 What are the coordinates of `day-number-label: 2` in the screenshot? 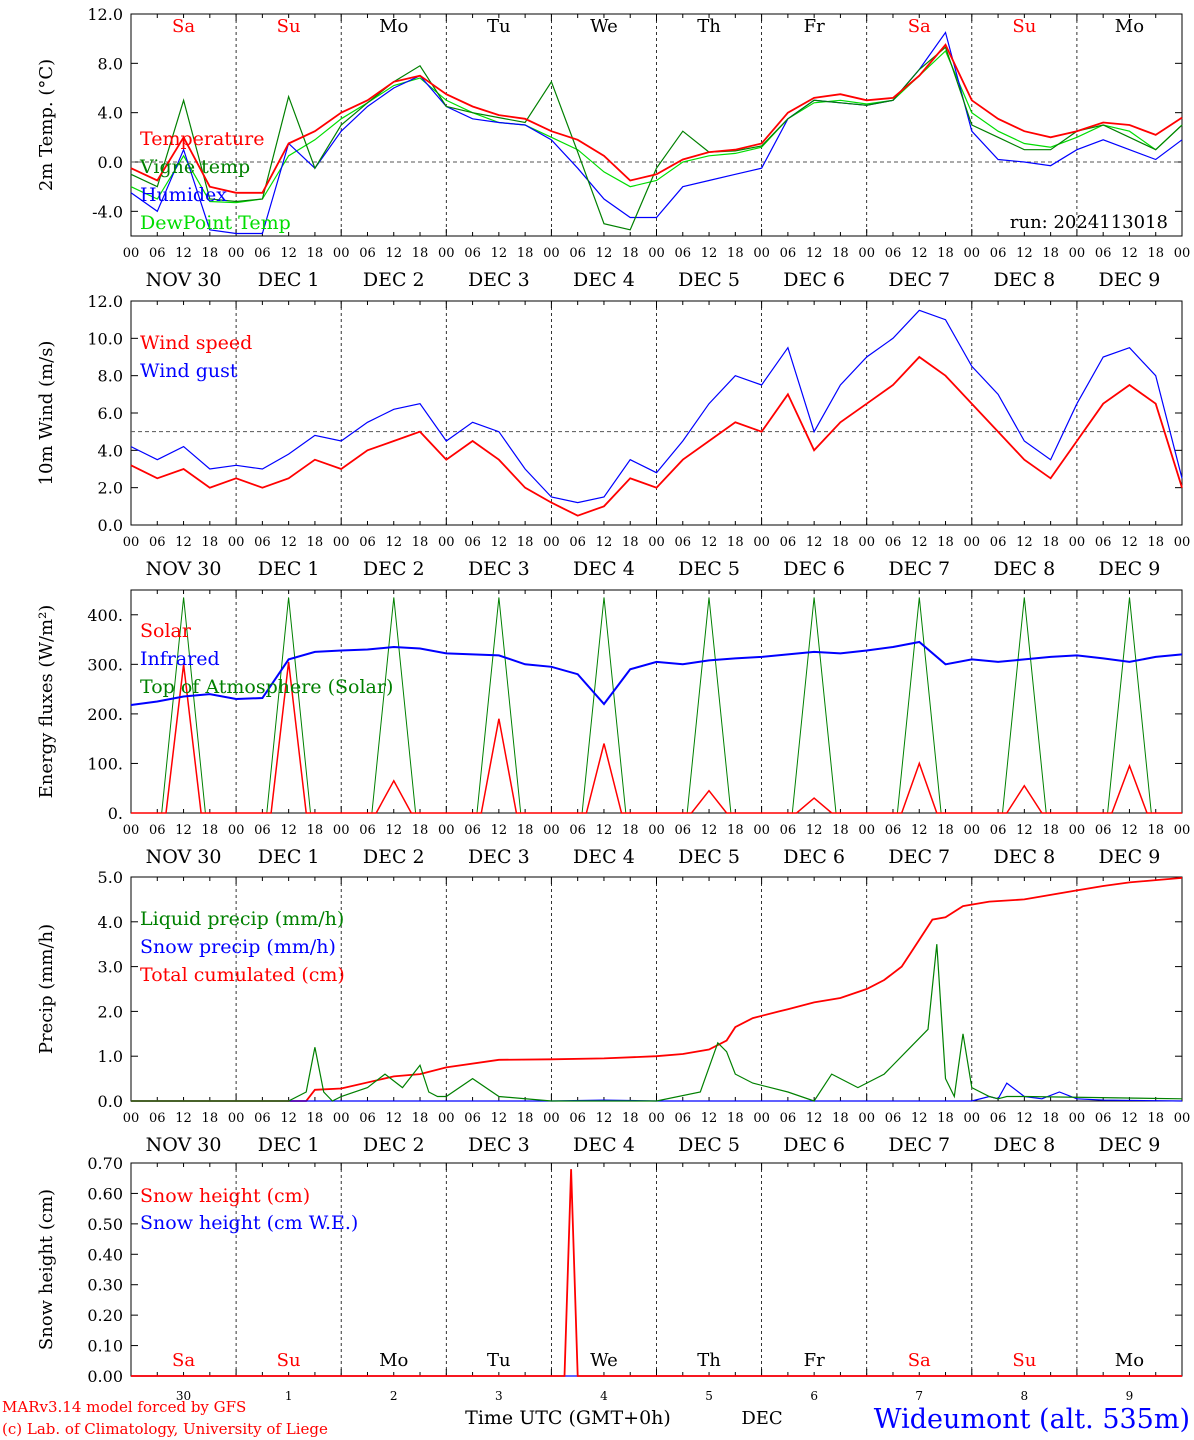 It's located at (394, 1396).